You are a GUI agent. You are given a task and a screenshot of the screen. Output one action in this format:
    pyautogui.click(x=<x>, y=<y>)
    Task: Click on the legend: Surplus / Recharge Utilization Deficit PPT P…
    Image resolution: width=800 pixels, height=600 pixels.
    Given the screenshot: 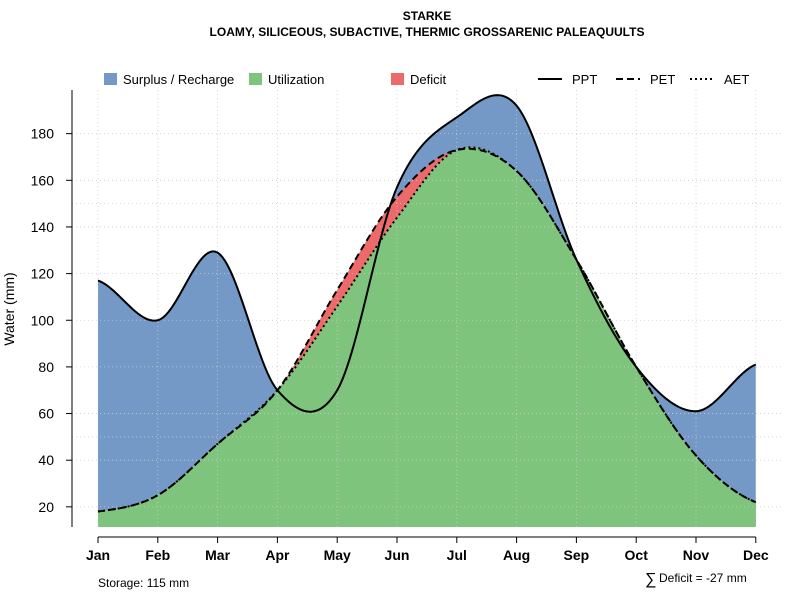 What is the action you would take?
    pyautogui.click(x=426, y=79)
    